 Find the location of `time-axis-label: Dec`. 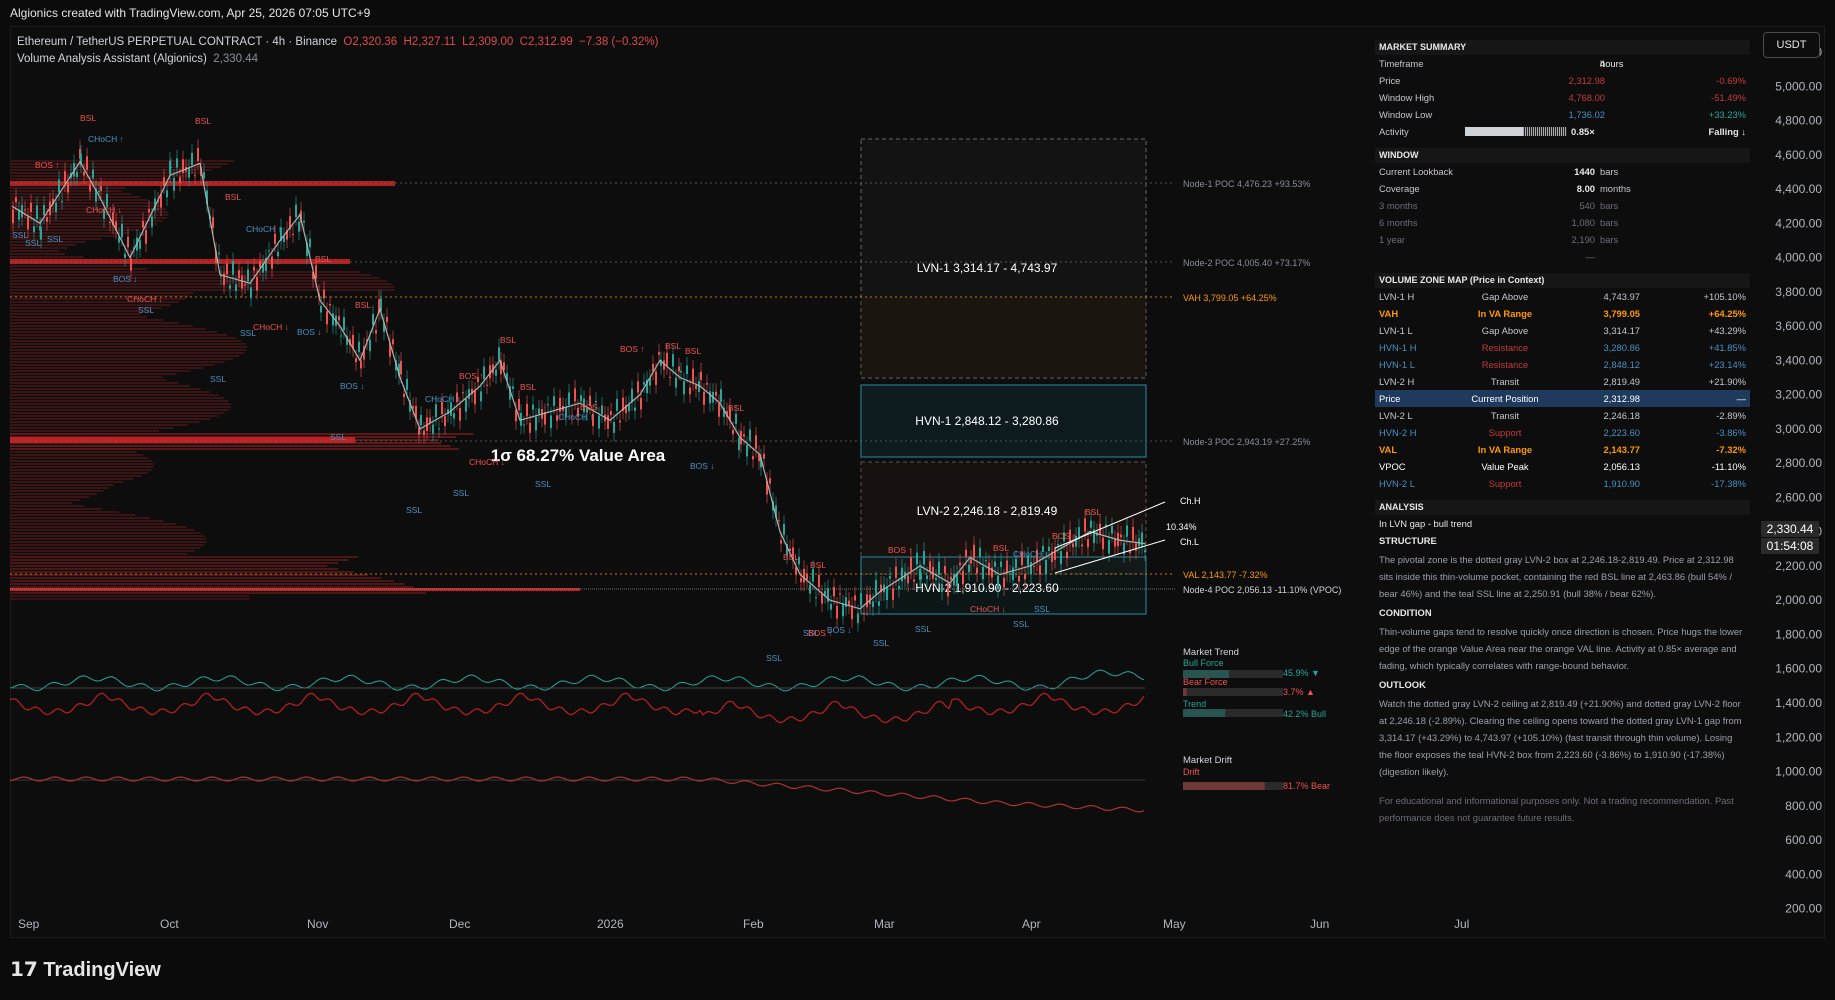

time-axis-label: Dec is located at coordinates (459, 924).